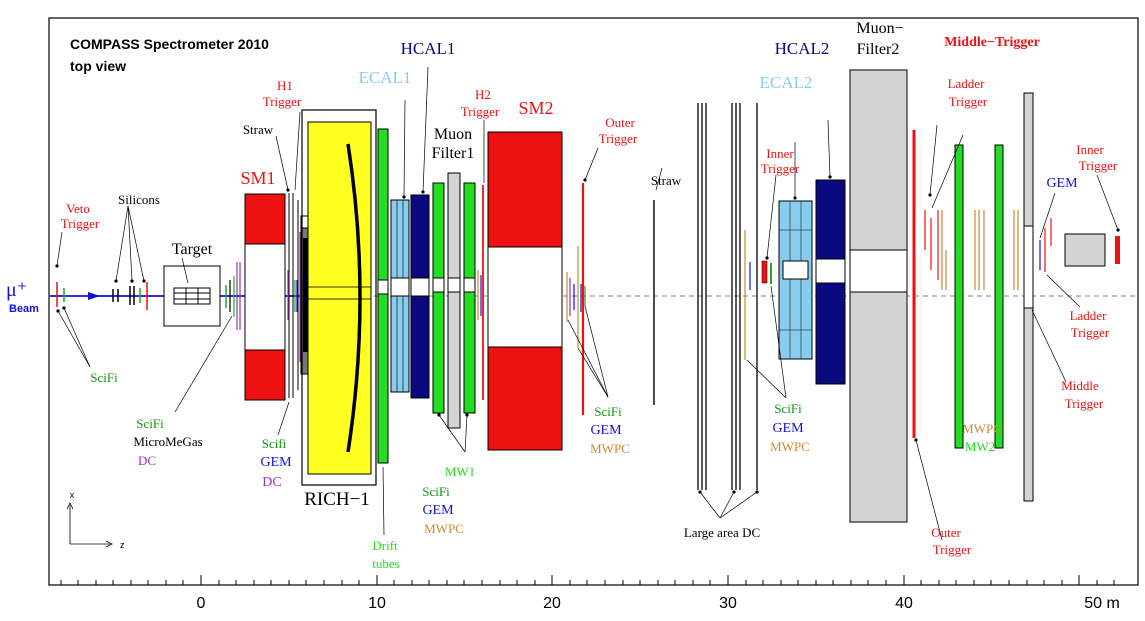 The image size is (1145, 621). I want to click on label-ladder-trigger-2: Trigger, so click(968, 101).